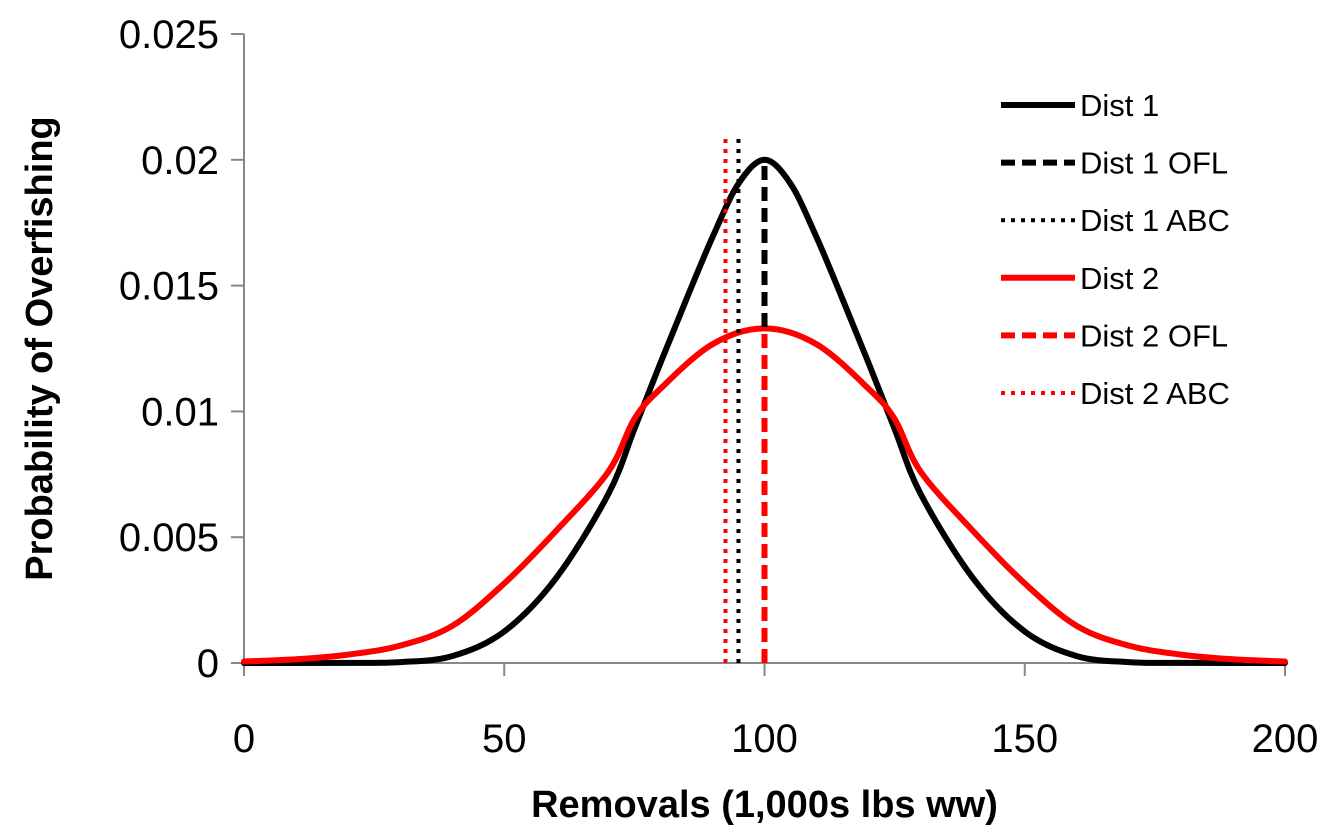 This screenshot has height=827, width=1328. What do you see at coordinates (1154, 163) in the screenshot?
I see `legend-label-dist-1-ofl: Dist 1 OFL` at bounding box center [1154, 163].